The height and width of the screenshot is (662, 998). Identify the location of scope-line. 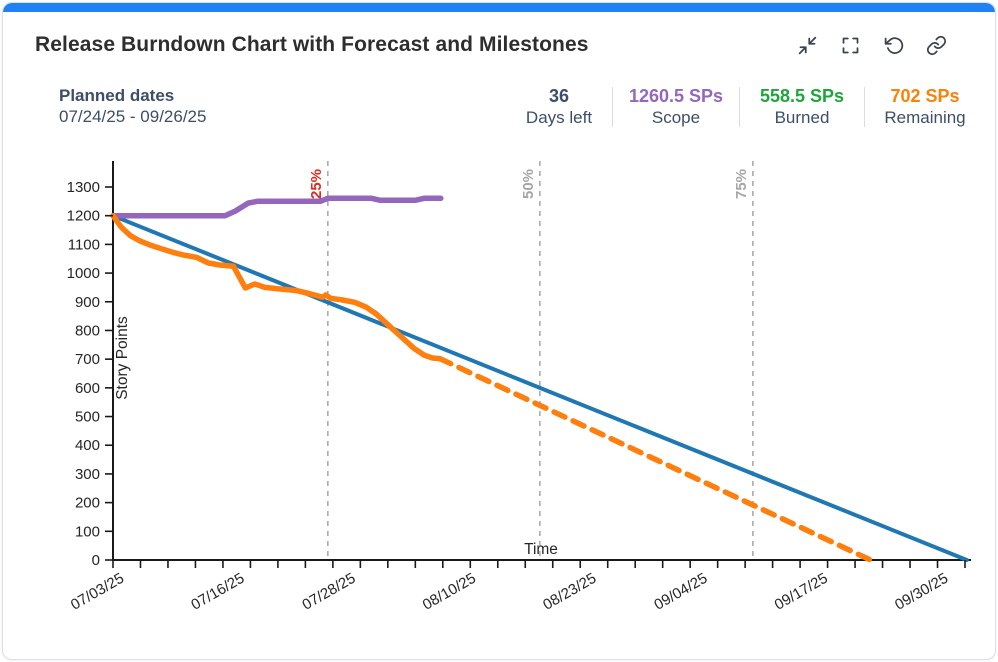
(277, 207).